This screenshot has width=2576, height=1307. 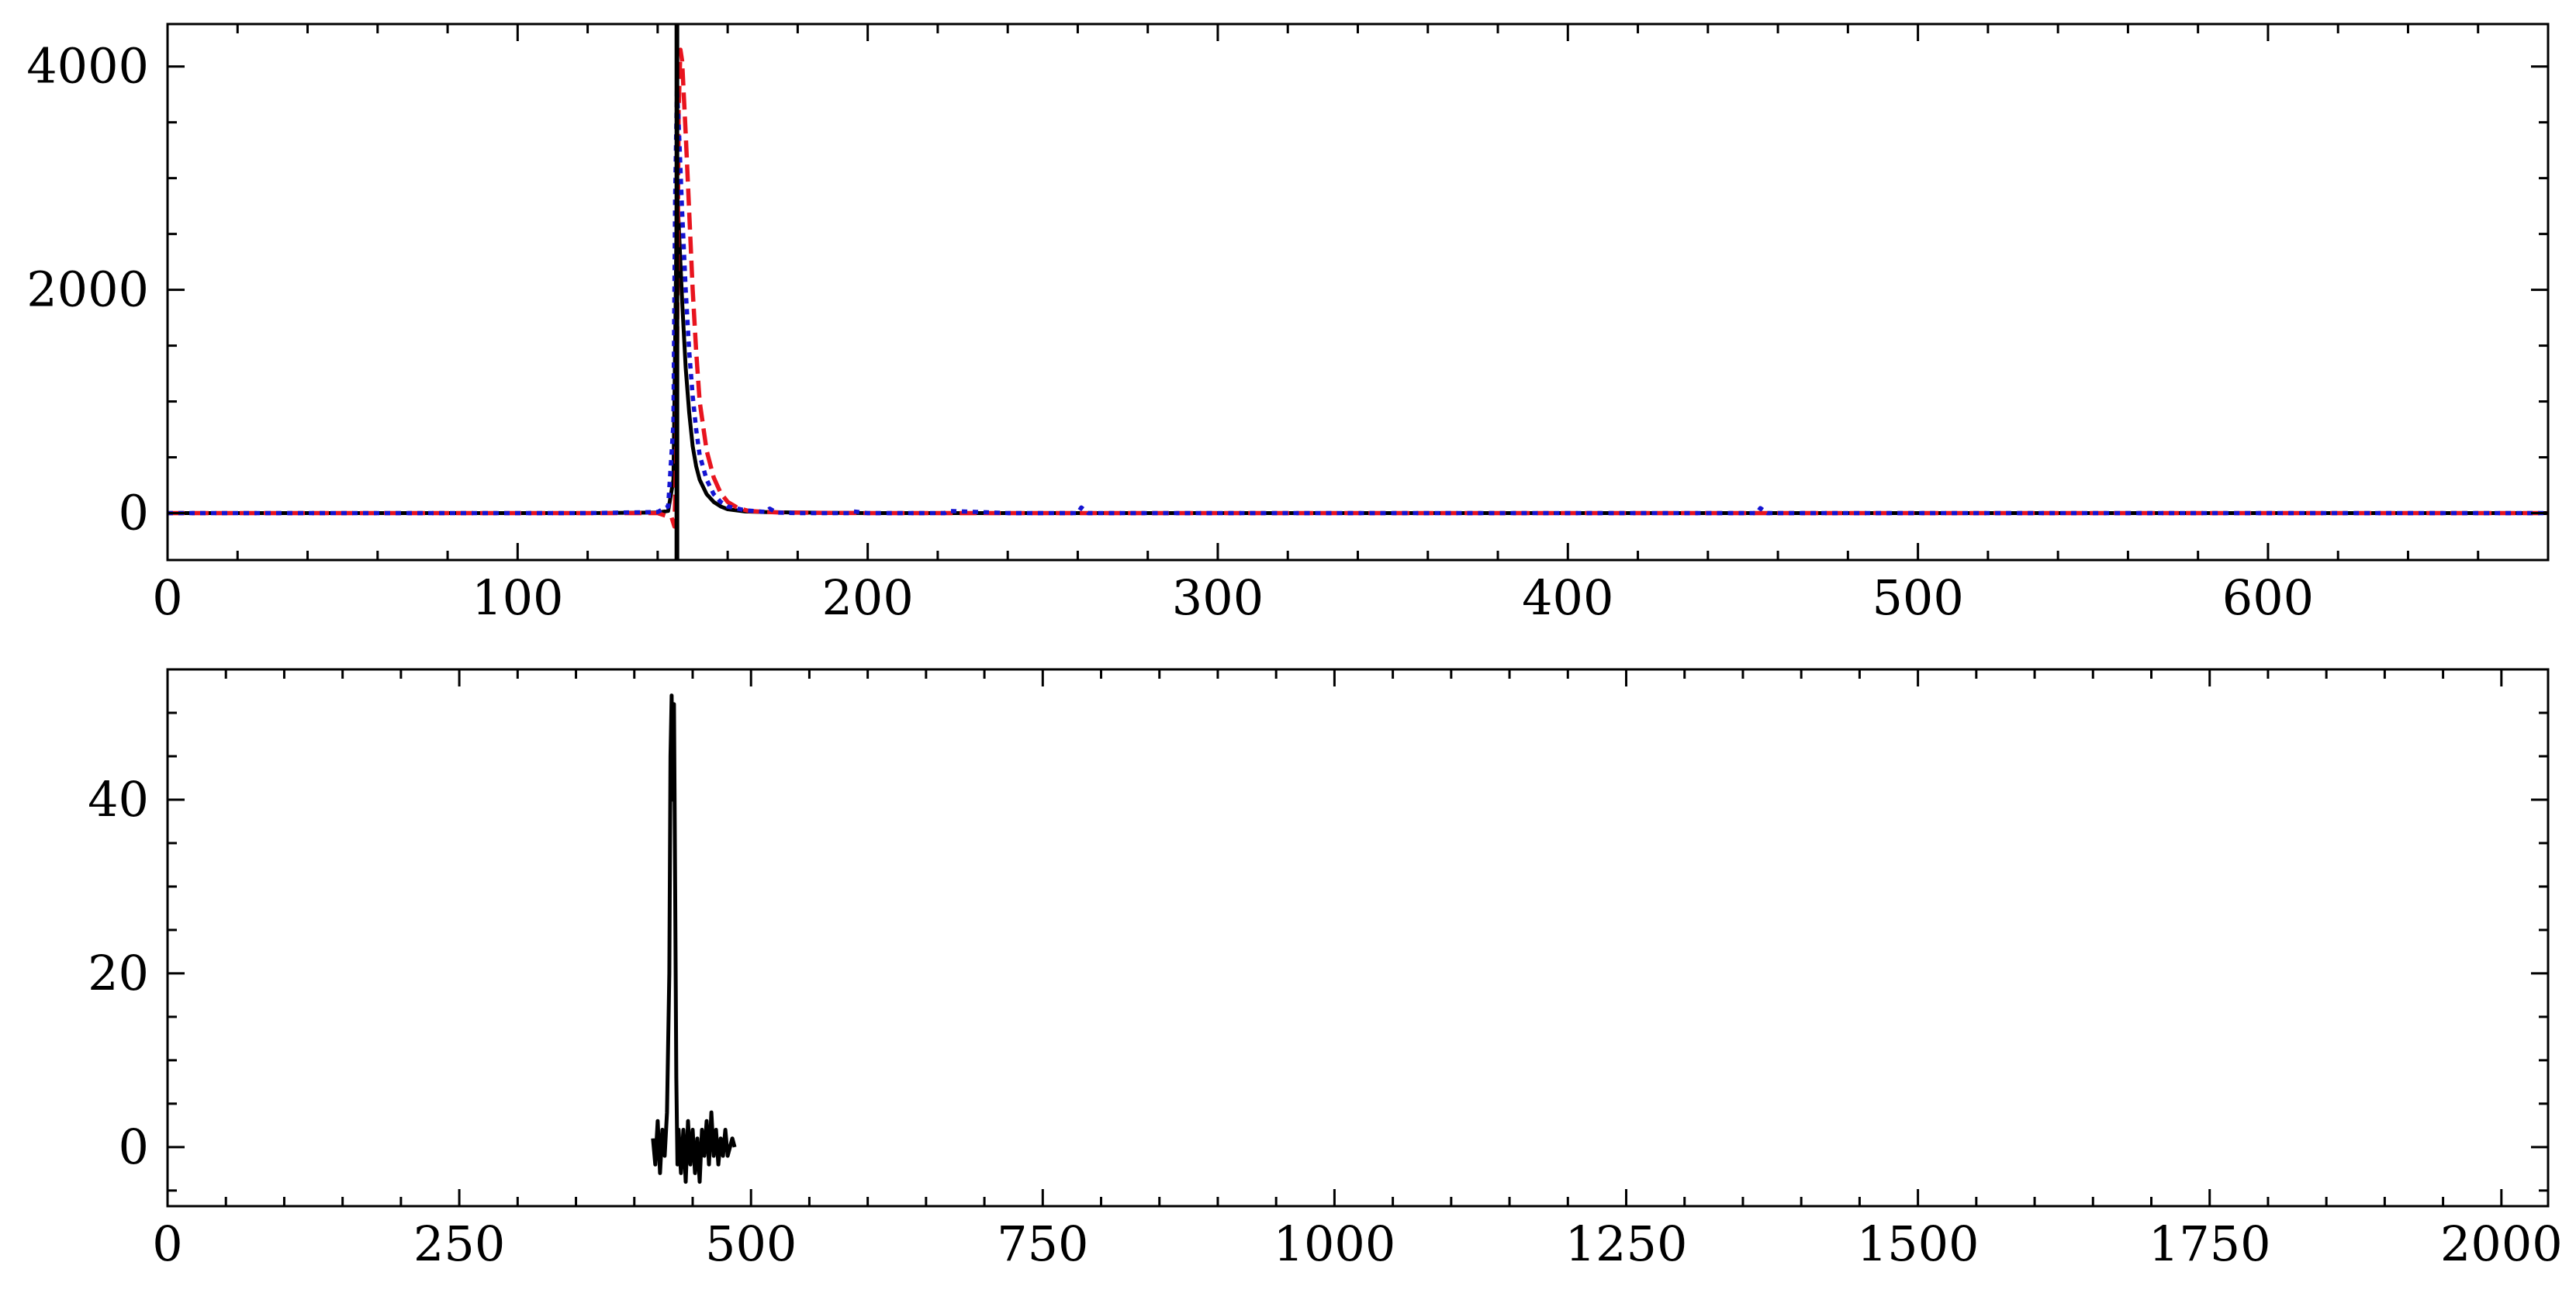 I want to click on x-tick-label: 250, so click(x=459, y=1243).